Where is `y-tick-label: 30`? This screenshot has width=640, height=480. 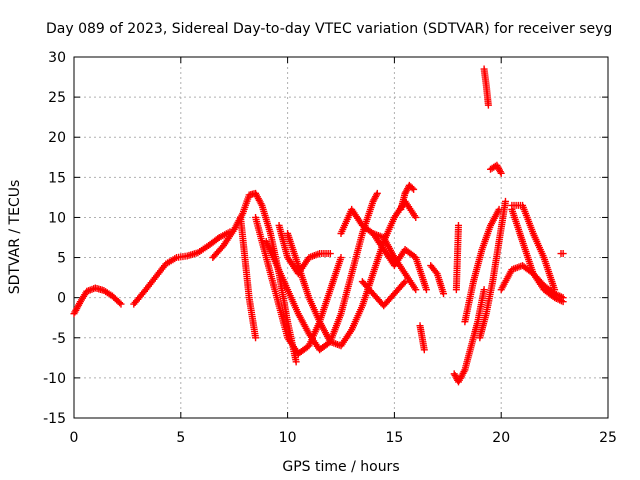
y-tick-label: 30 is located at coordinates (57, 58).